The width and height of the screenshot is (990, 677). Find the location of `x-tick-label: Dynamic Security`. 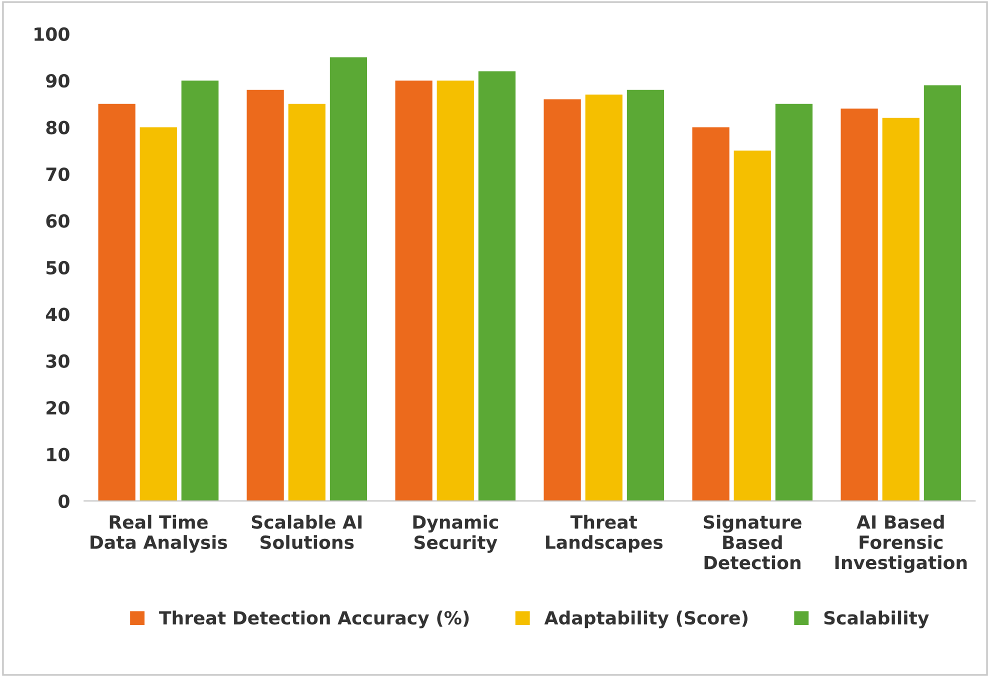

x-tick-label: Dynamic Security is located at coordinates (455, 533).